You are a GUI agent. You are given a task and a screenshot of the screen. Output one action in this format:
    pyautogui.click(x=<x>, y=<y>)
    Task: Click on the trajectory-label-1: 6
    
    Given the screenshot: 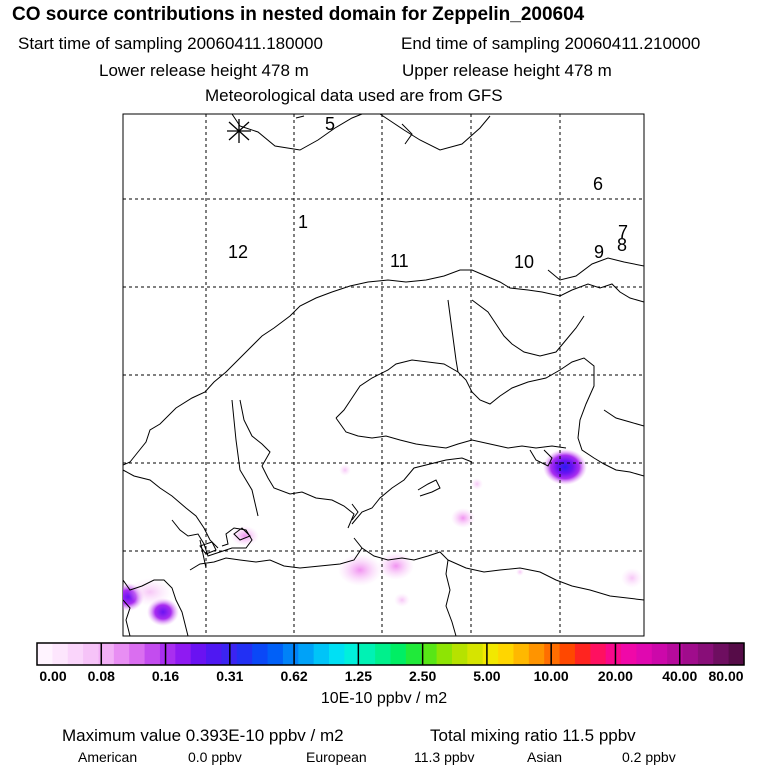 What is the action you would take?
    pyautogui.click(x=598, y=184)
    